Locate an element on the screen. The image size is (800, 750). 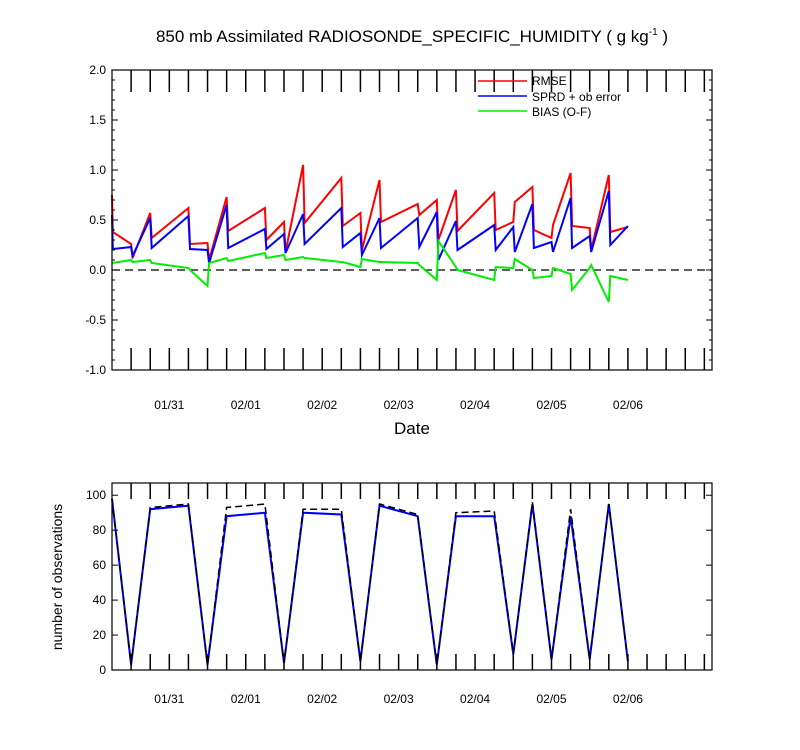
y-tick-label: 60 is located at coordinates (100, 565).